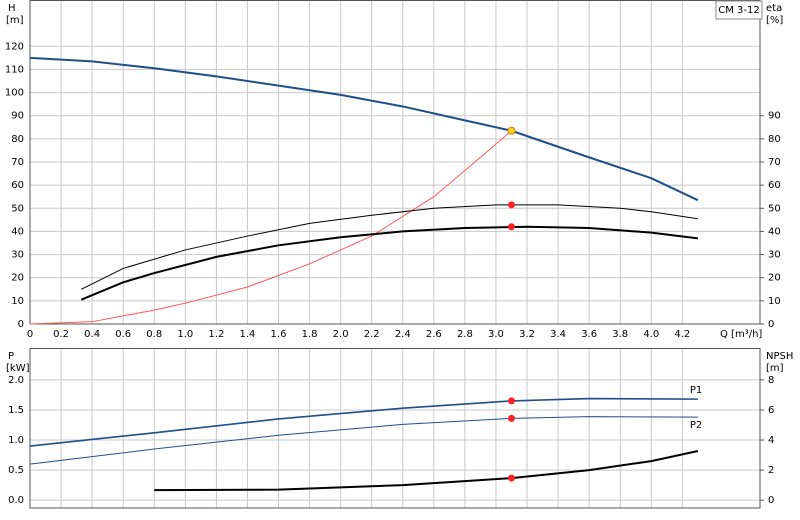 This screenshot has height=520, width=800. What do you see at coordinates (682, 334) in the screenshot?
I see `x-tick-label: 4.2` at bounding box center [682, 334].